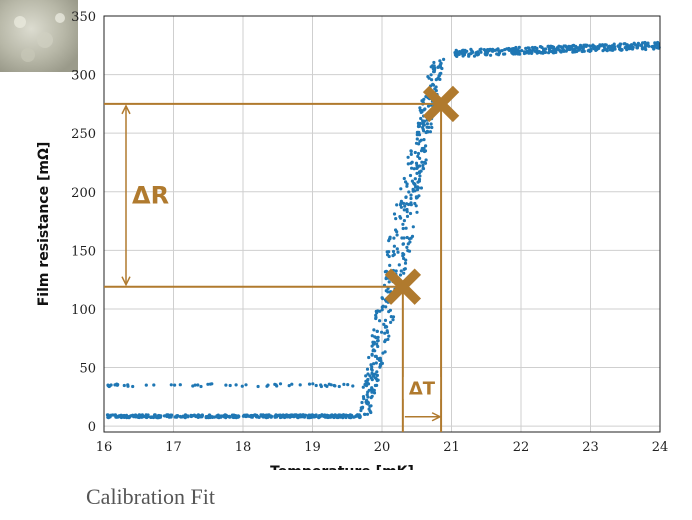 The width and height of the screenshot is (692, 520). What do you see at coordinates (126, 281) in the screenshot?
I see `delta-r-arrowhead-bottom` at bounding box center [126, 281].